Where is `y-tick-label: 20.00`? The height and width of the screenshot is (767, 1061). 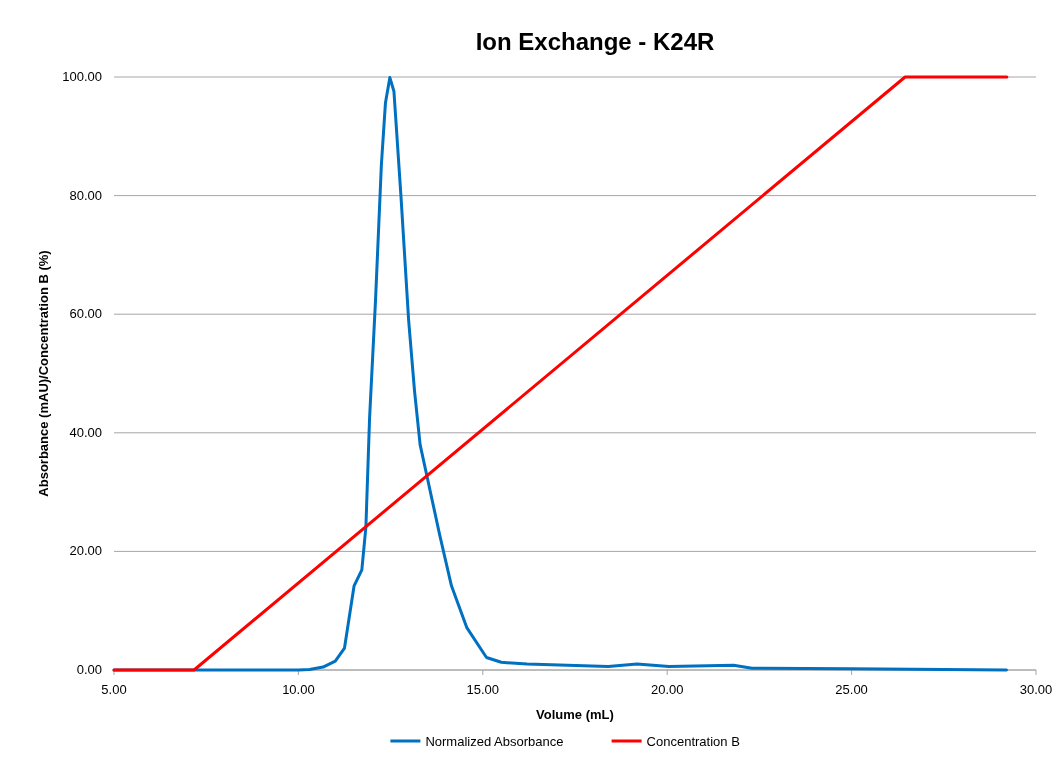 y-tick-label: 20.00 is located at coordinates (85, 551).